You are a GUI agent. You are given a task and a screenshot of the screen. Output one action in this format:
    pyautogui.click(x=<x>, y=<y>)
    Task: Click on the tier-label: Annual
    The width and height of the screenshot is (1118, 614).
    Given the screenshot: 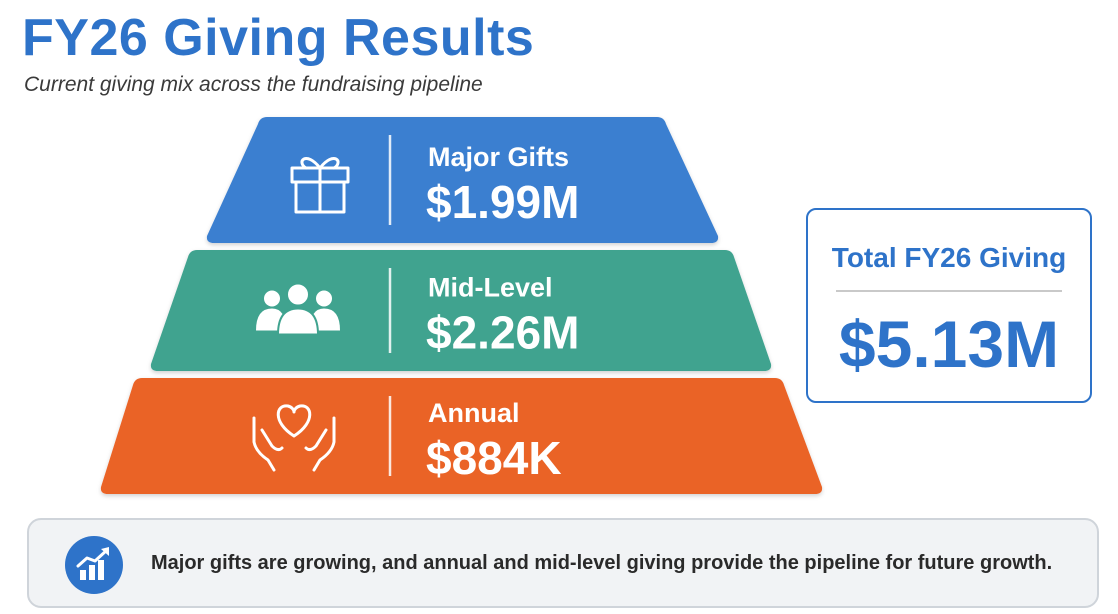 What is the action you would take?
    pyautogui.click(x=474, y=413)
    